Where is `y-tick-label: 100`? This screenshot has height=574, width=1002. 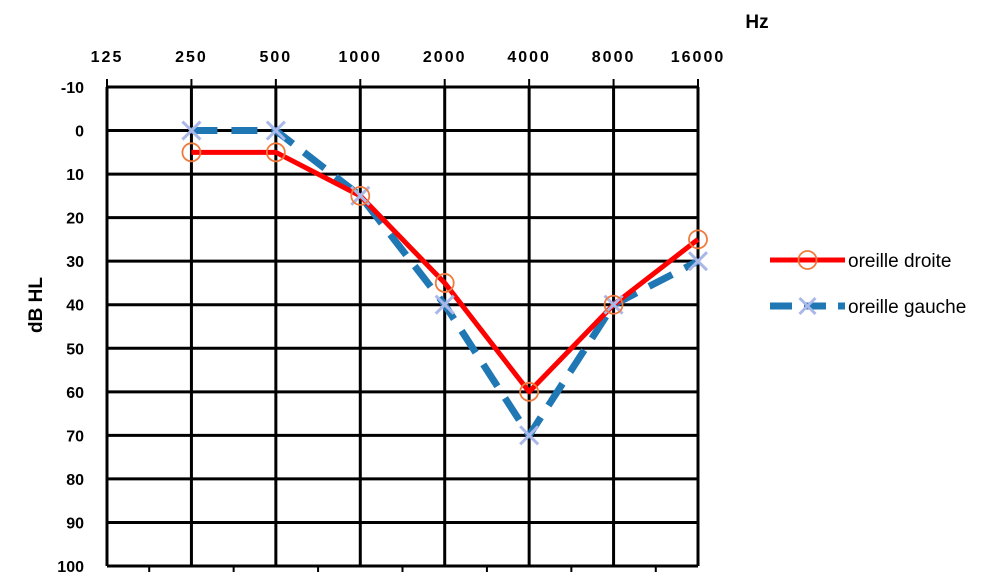 y-tick-label: 100 is located at coordinates (70, 566).